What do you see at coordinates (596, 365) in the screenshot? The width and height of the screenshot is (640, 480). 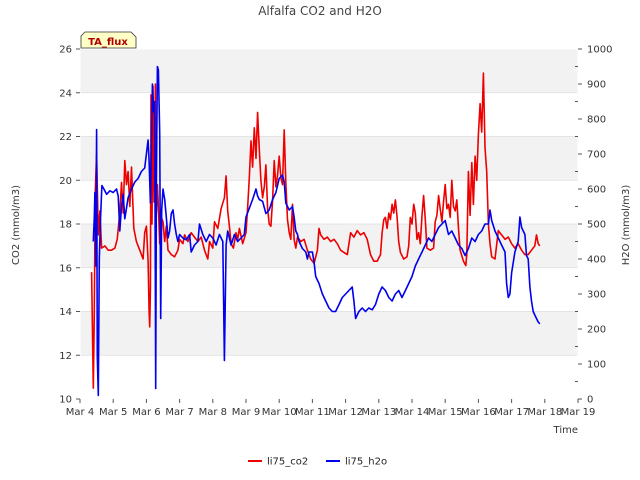 I see `y-right-tick-label: 100` at bounding box center [596, 365].